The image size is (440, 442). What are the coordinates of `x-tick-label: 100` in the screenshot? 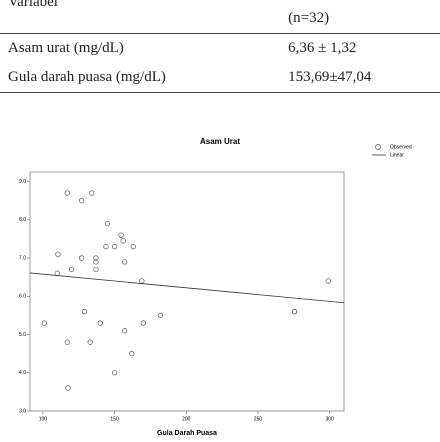 It's located at (43, 419).